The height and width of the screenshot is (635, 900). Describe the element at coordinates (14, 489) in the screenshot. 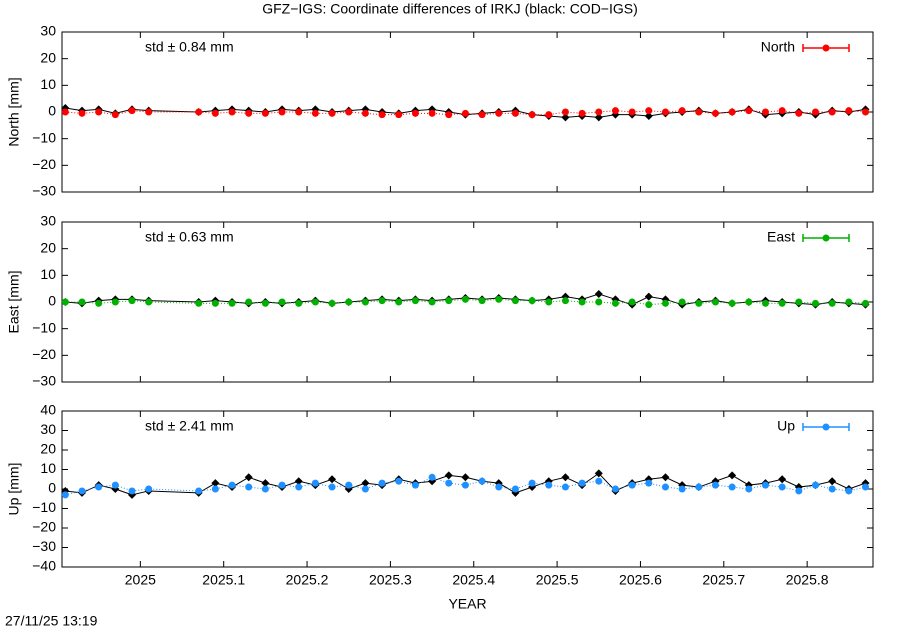

I see `y-axis-label: Up [mm]` at that location.